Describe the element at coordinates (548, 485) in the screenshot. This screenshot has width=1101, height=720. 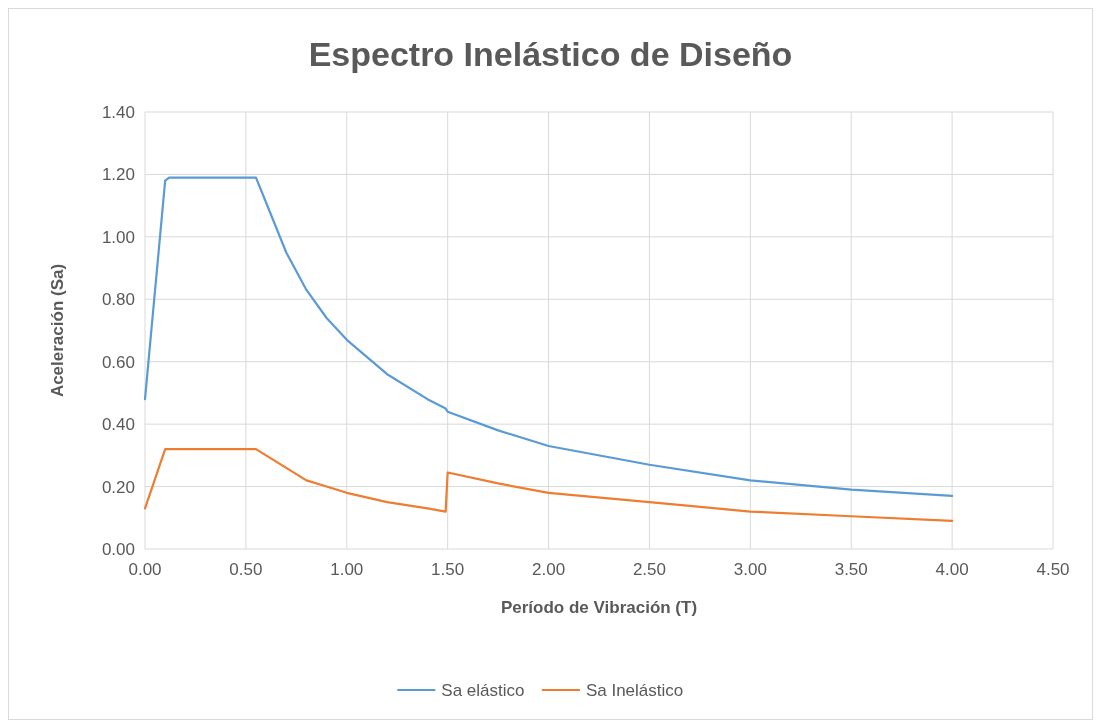
I see `line-series` at that location.